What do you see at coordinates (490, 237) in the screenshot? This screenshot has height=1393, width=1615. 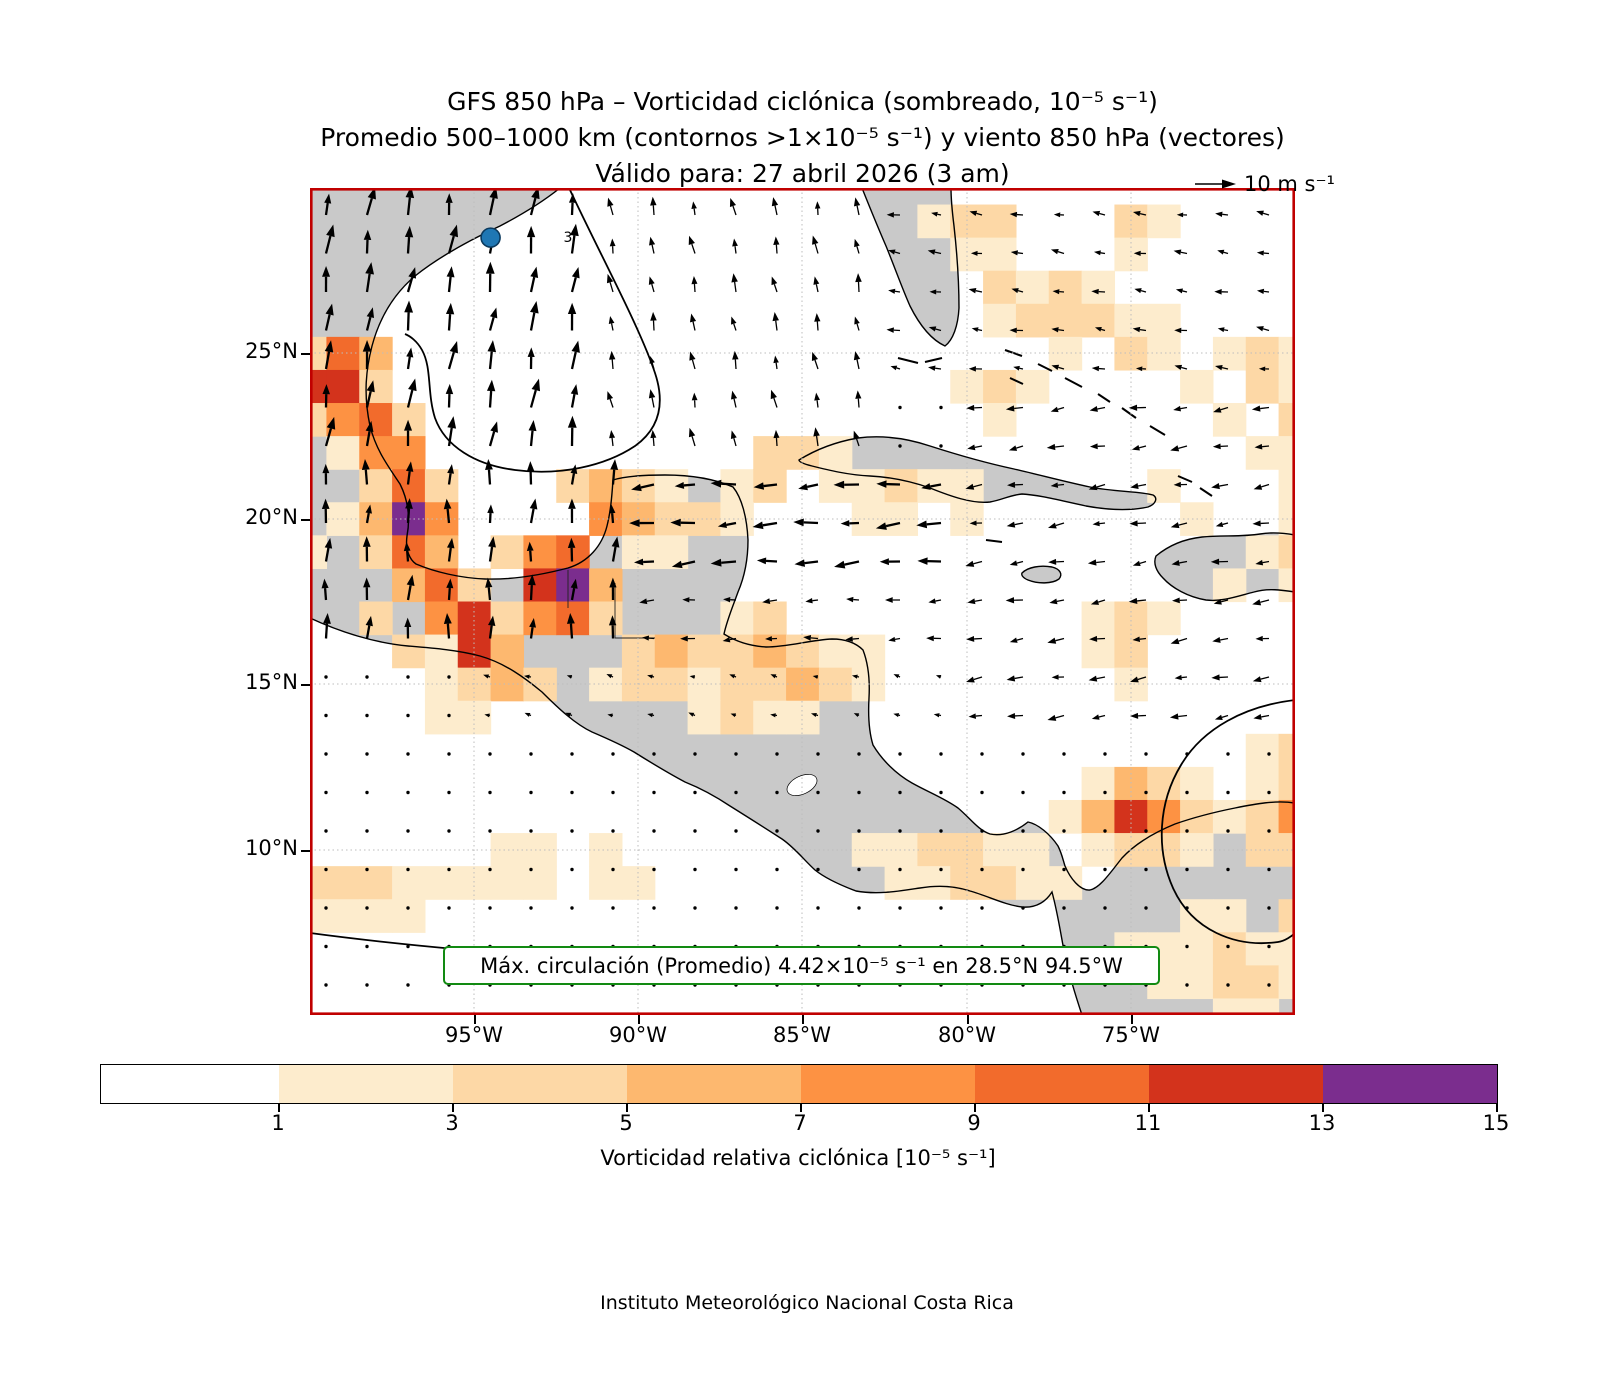 I see `max-circulation-marker` at bounding box center [490, 237].